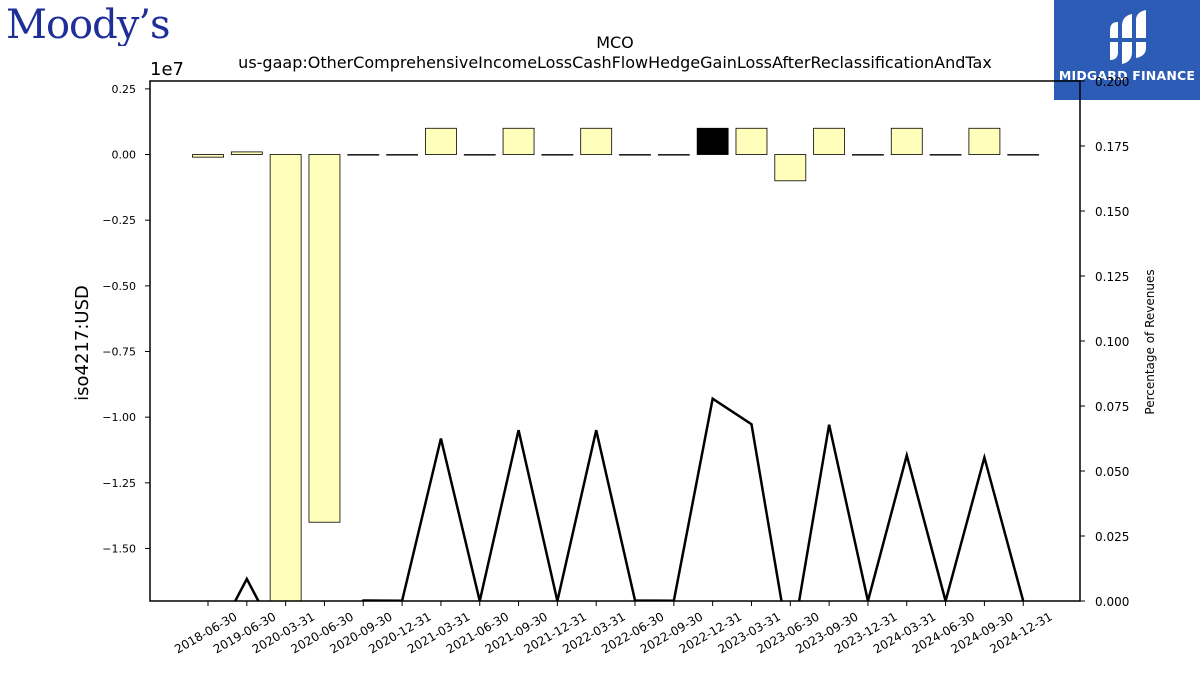 The image size is (1200, 675). What do you see at coordinates (1112, 407) in the screenshot?
I see `y2-tick-label: 0.075` at bounding box center [1112, 407].